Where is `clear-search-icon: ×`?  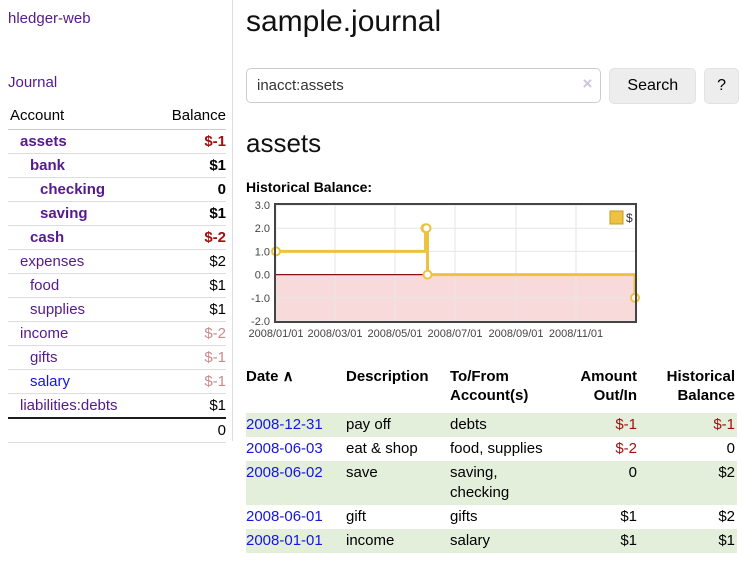 clear-search-icon: × is located at coordinates (587, 83).